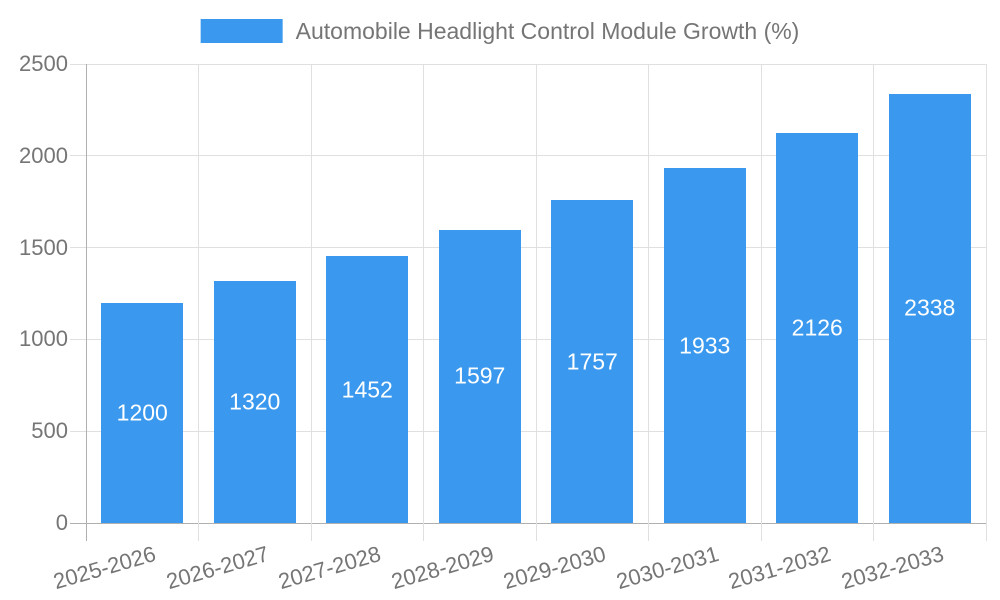 The width and height of the screenshot is (1000, 600). I want to click on y-tick-label: 2000, so click(43, 155).